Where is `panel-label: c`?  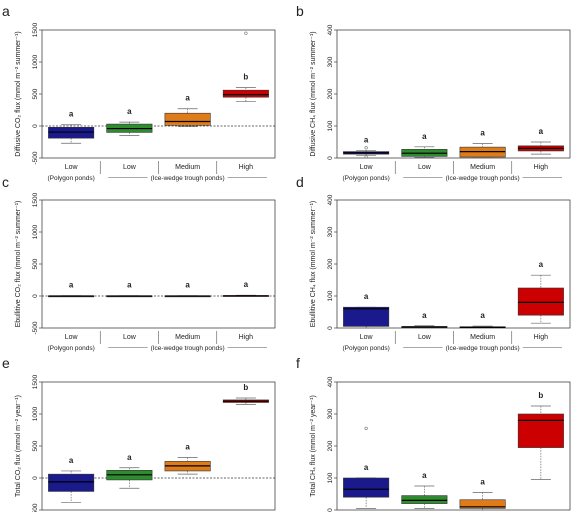
panel-label: c is located at coordinates (5, 182).